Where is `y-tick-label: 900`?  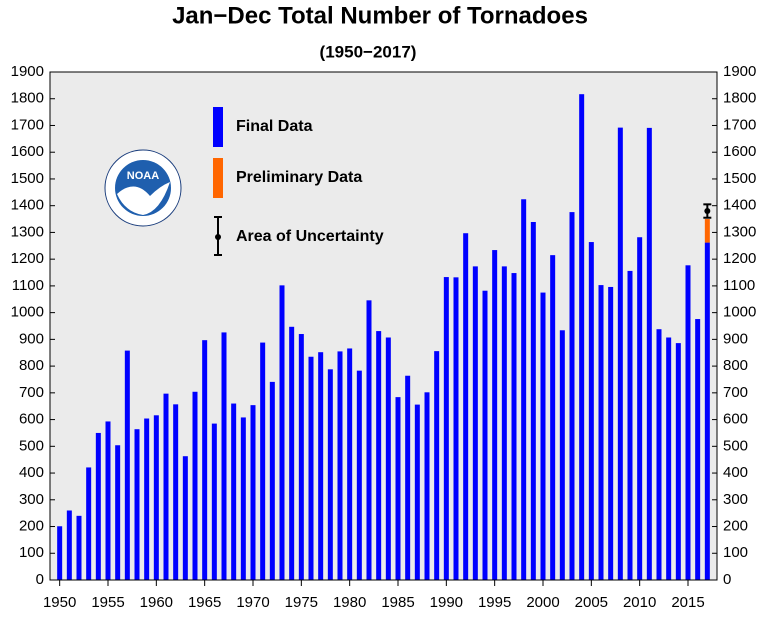 y-tick-label: 900 is located at coordinates (31, 338).